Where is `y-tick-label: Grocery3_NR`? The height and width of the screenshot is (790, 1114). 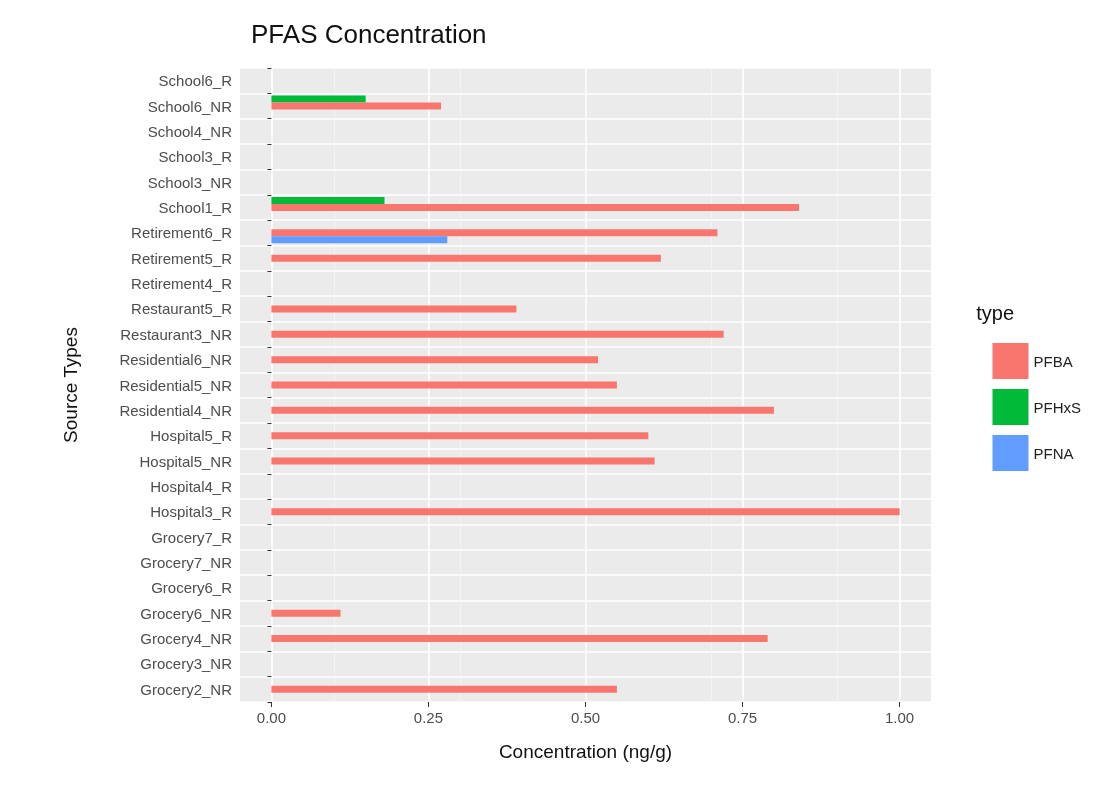 y-tick-label: Grocery3_NR is located at coordinates (186, 664).